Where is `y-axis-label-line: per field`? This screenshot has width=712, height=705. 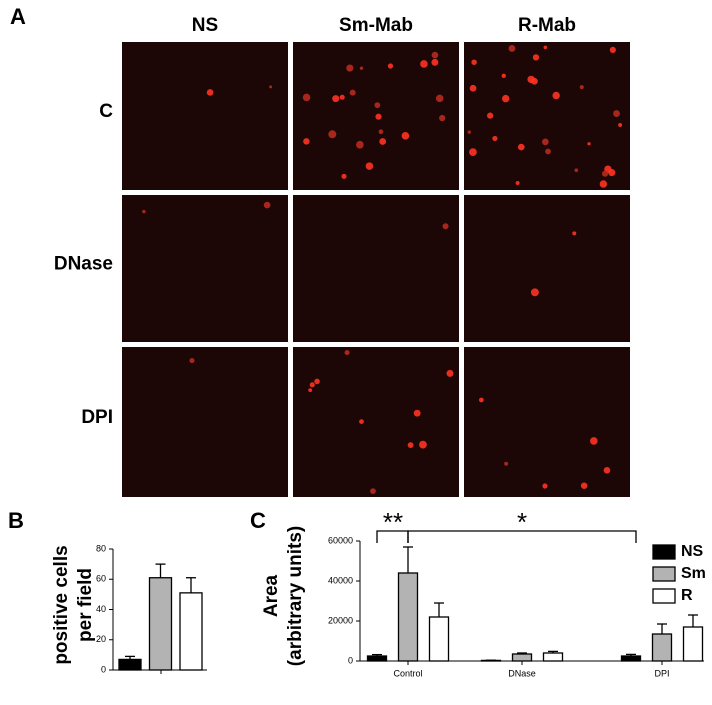 y-axis-label-line: per field is located at coordinates (85, 605).